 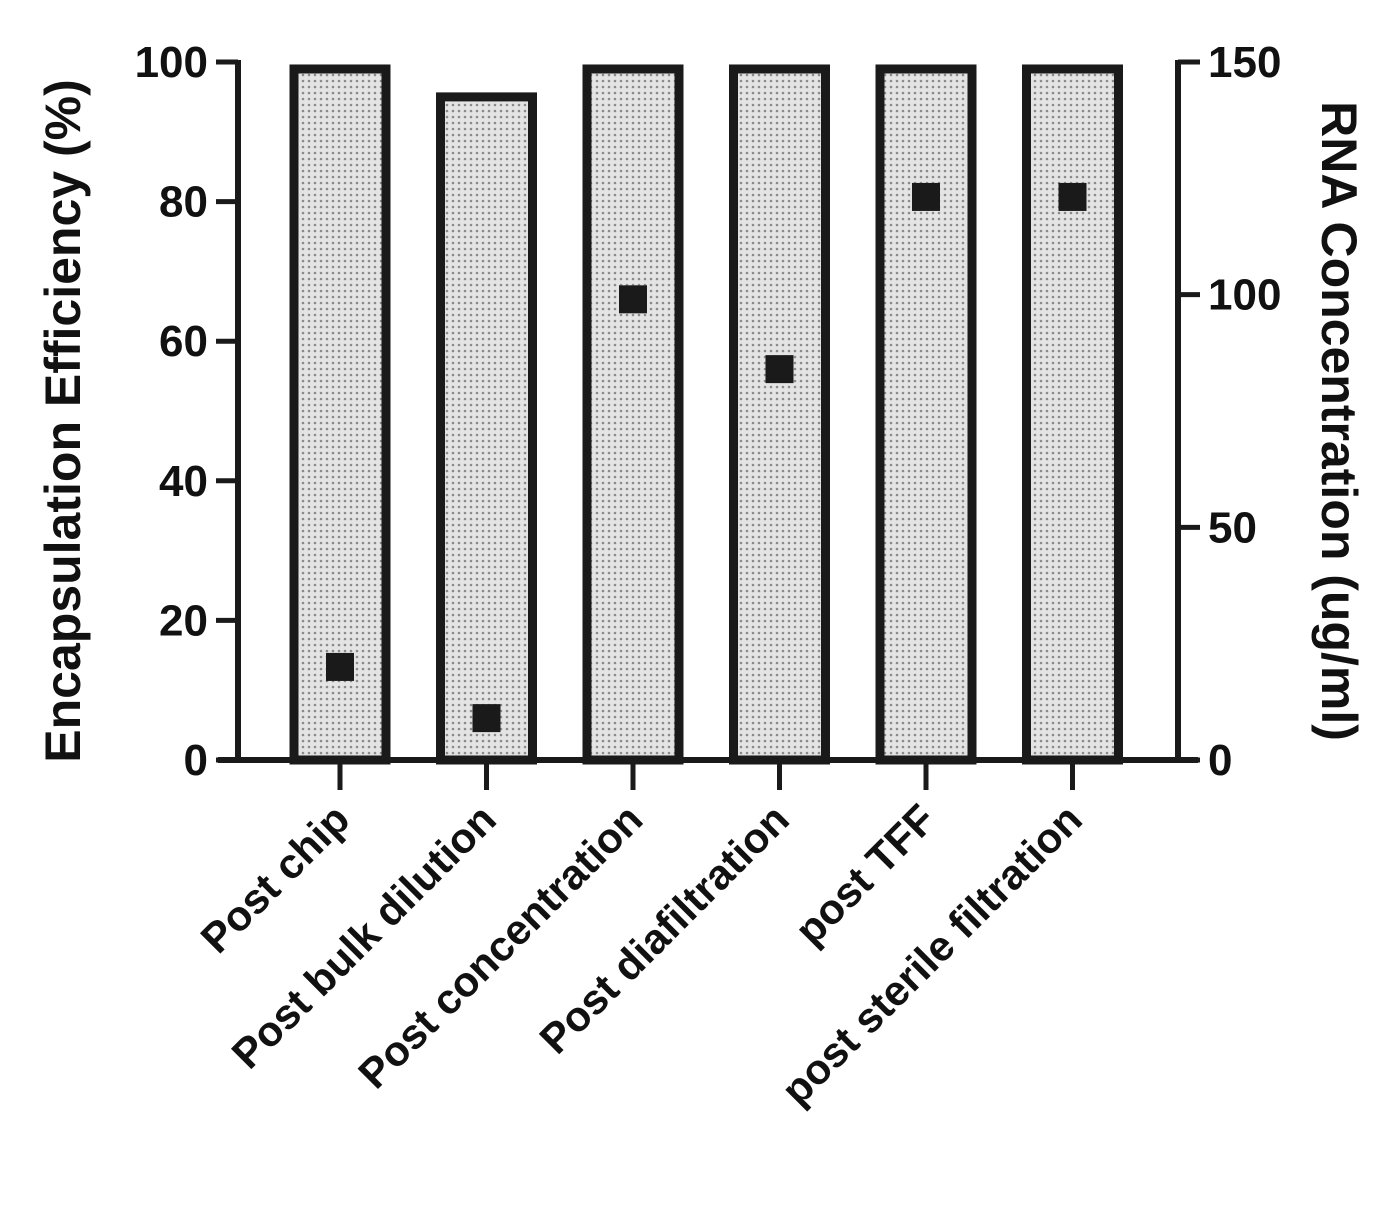 I want to click on right-y-tick-label-4: 150, so click(x=1244, y=62).